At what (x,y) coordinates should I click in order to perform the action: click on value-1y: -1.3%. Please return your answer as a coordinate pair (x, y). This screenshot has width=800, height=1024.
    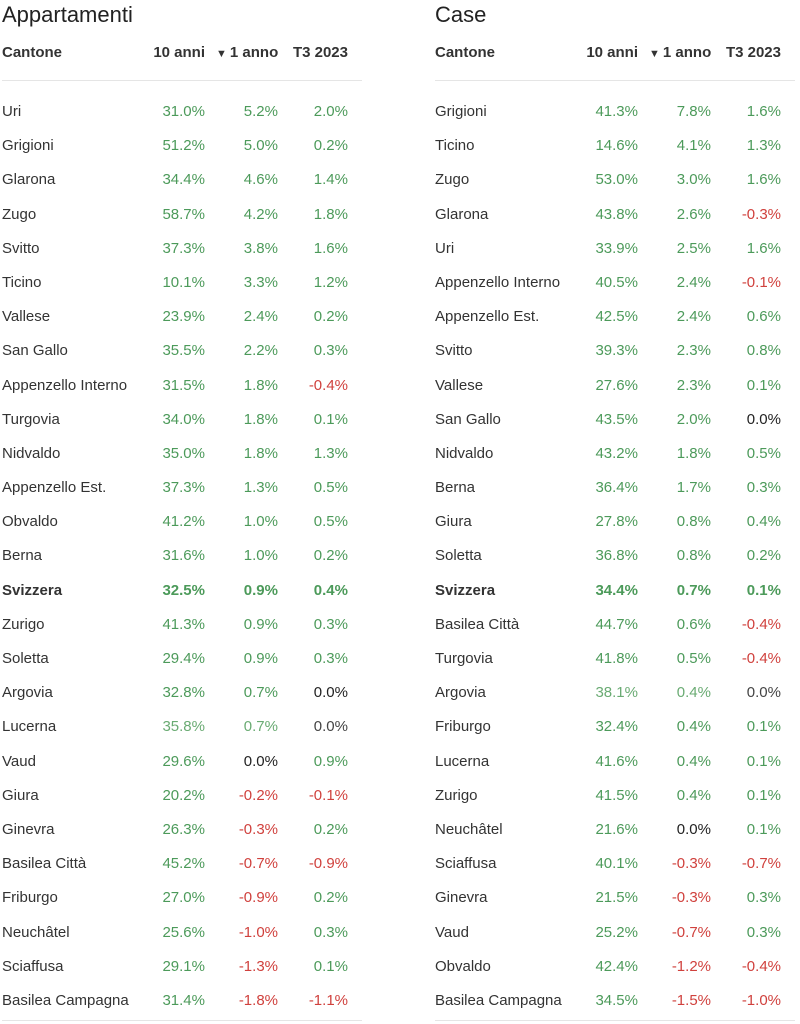
    Looking at the image, I should click on (258, 966).